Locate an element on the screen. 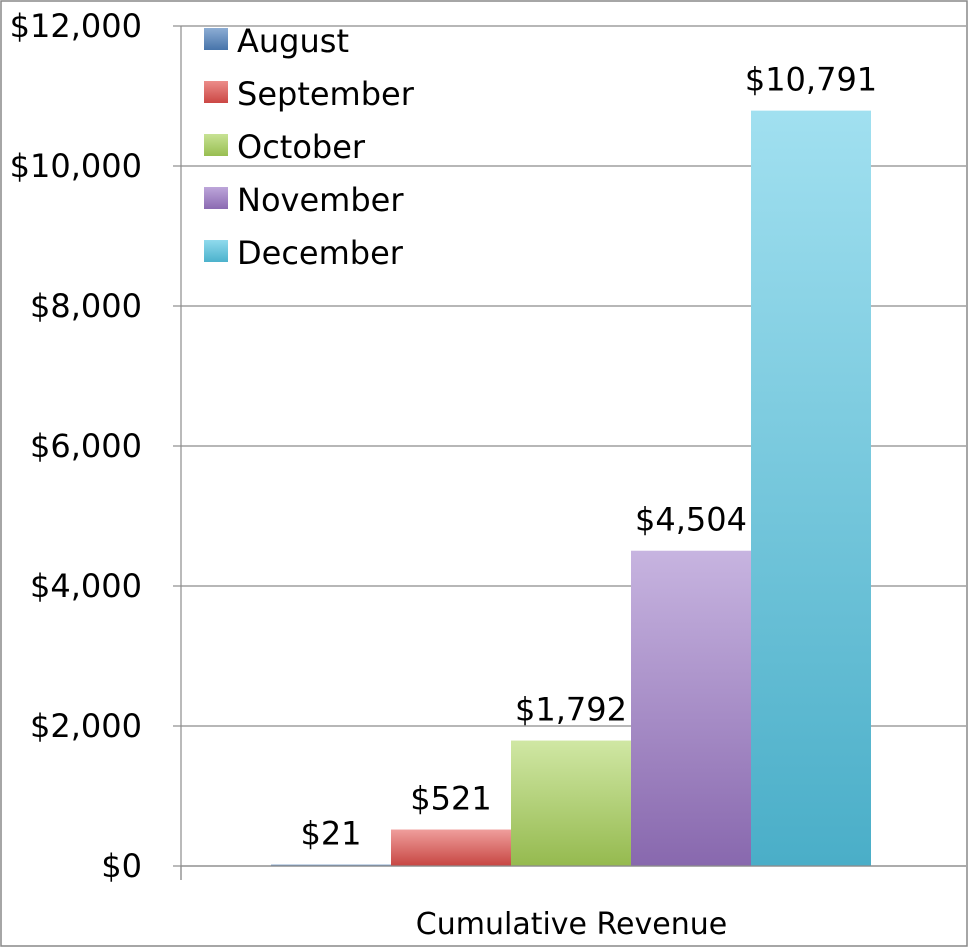 This screenshot has width=969, height=948. legend-swatch-november is located at coordinates (216, 198).